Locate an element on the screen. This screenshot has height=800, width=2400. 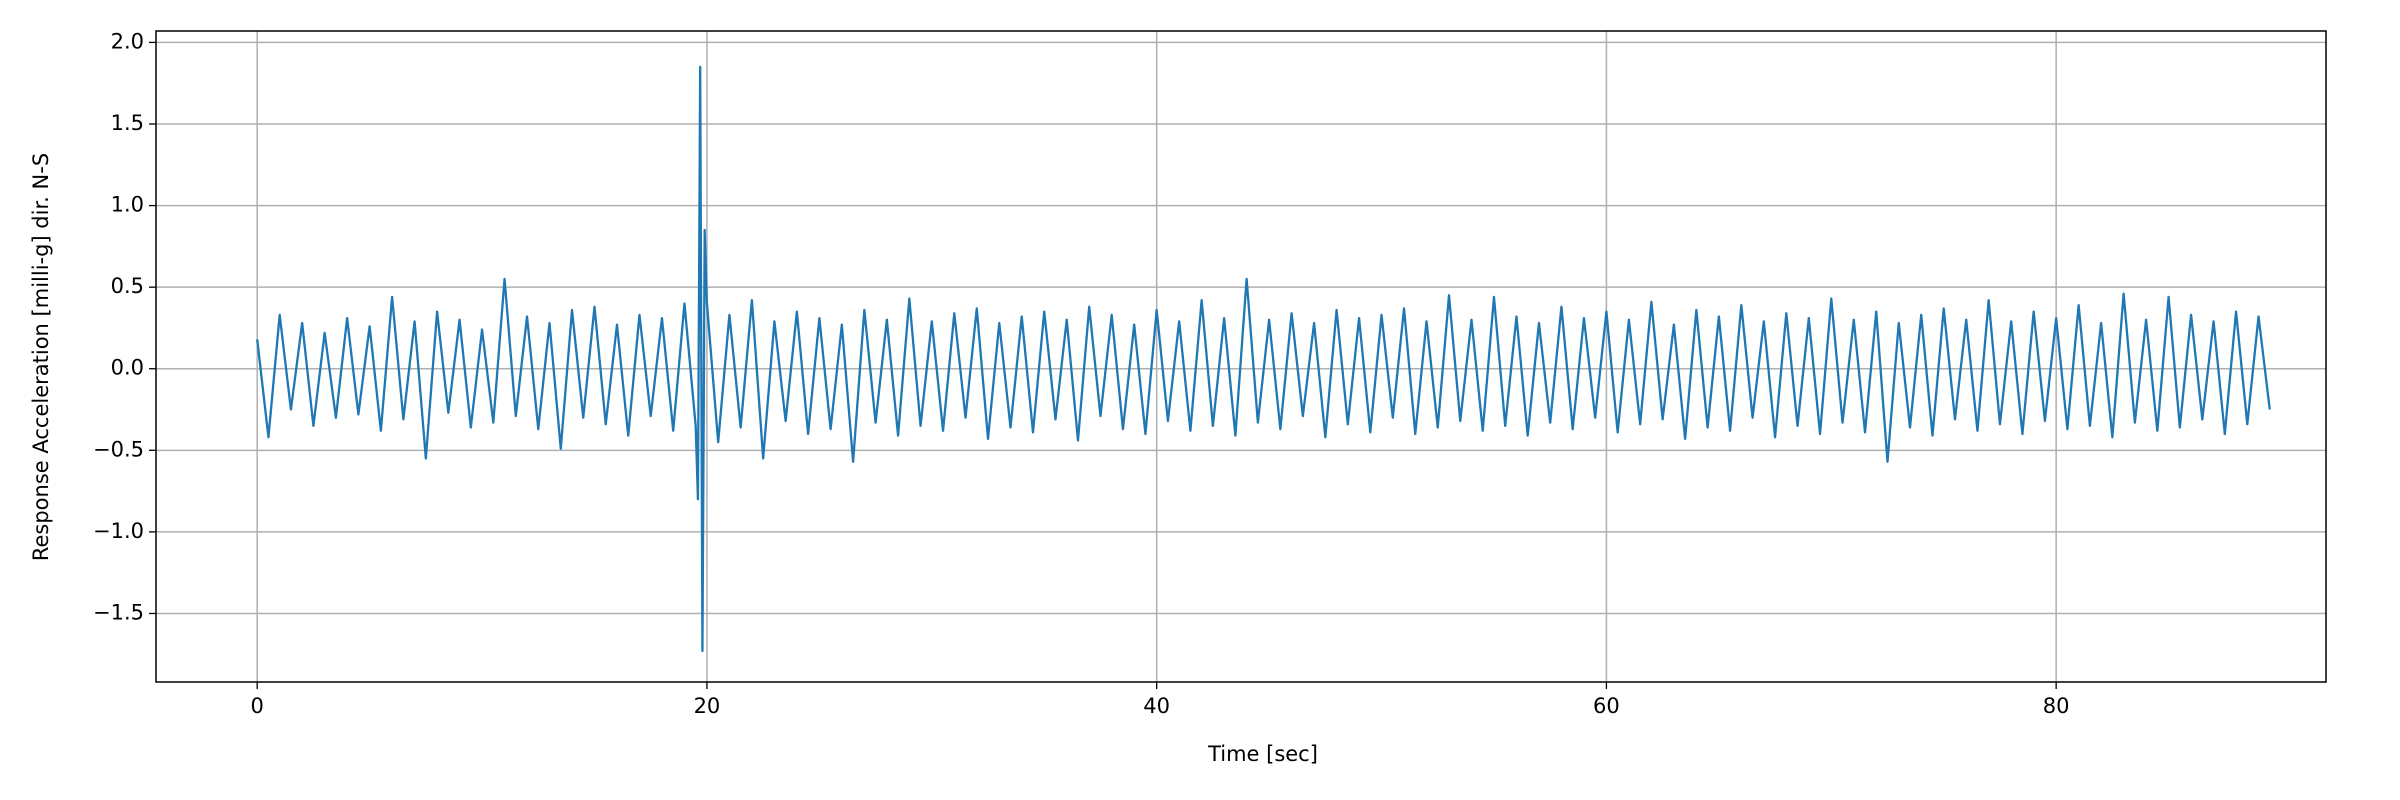
y-tick-label: 0.0 is located at coordinates (127, 368).